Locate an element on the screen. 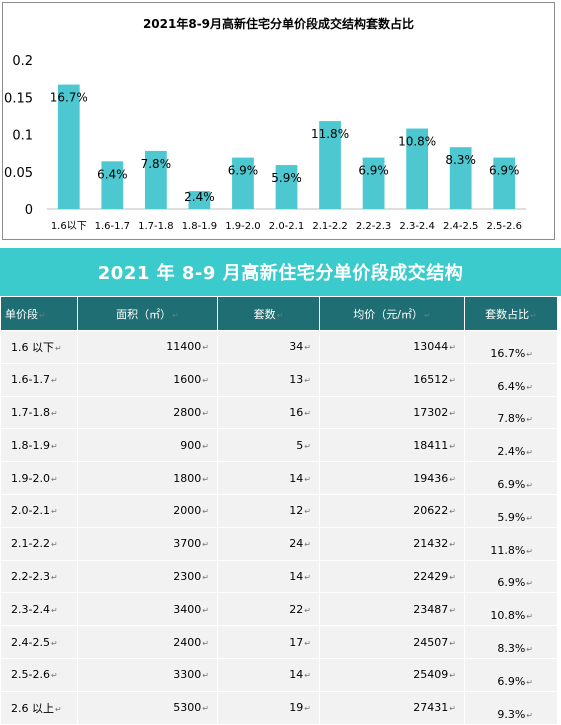  cell-price-segment: 2.2-2.3 is located at coordinates (39, 576).